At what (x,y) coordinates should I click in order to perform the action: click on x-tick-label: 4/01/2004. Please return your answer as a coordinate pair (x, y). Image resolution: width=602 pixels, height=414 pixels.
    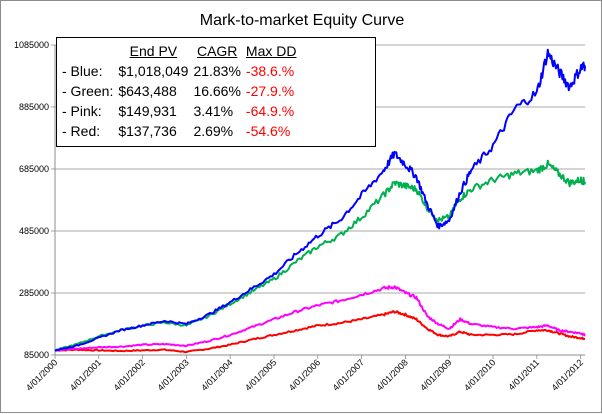
    Looking at the image, I should click on (216, 374).